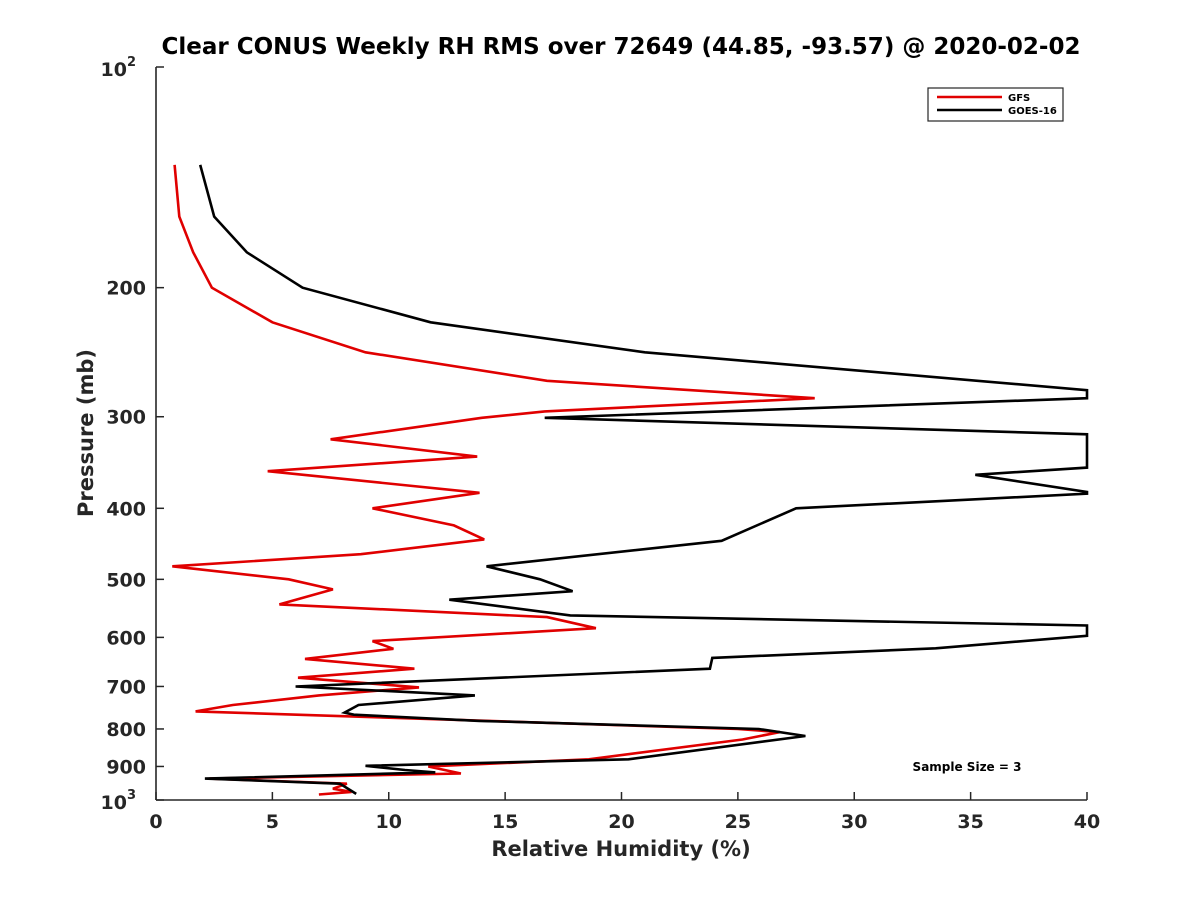  Describe the element at coordinates (505, 822) in the screenshot. I see `x-tick-label: 15` at that location.